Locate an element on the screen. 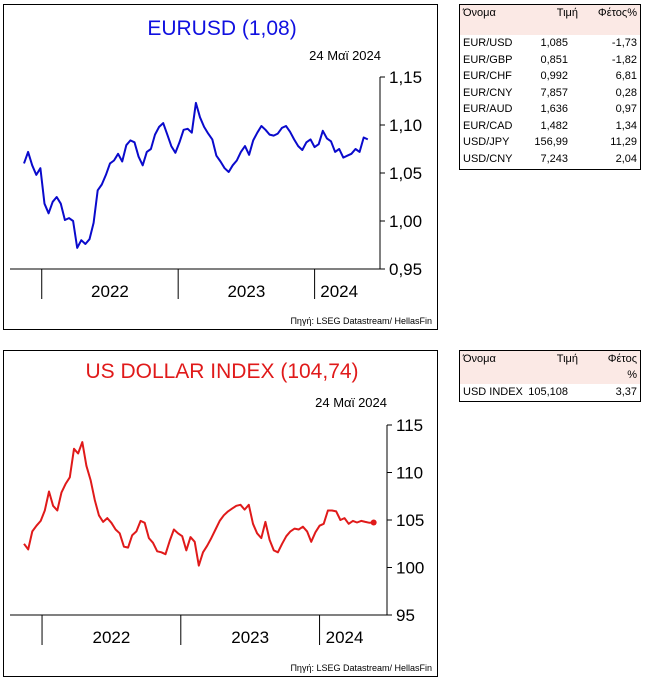  cell-name: USD/CNY is located at coordinates (488, 158).